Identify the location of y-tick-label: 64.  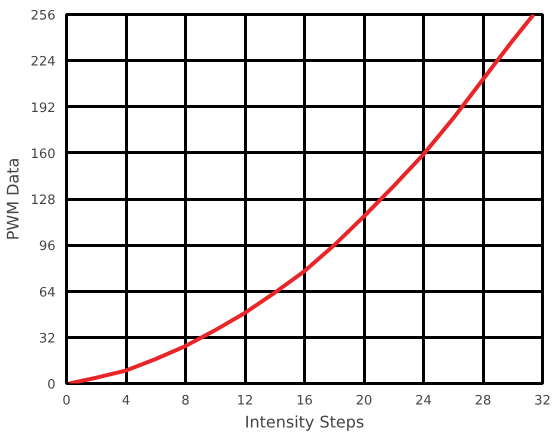
(47, 292).